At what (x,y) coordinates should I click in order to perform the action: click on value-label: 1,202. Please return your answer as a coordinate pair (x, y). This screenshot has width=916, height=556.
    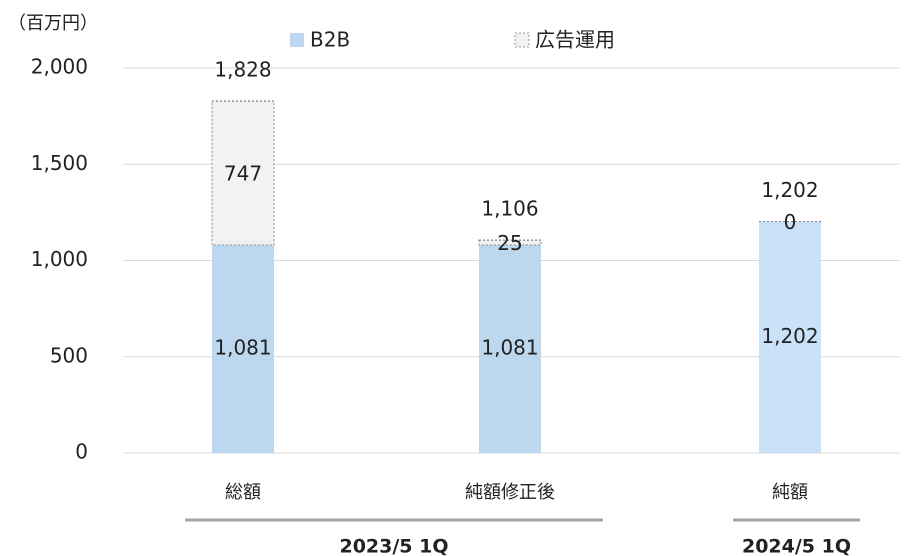
    Looking at the image, I should click on (789, 336).